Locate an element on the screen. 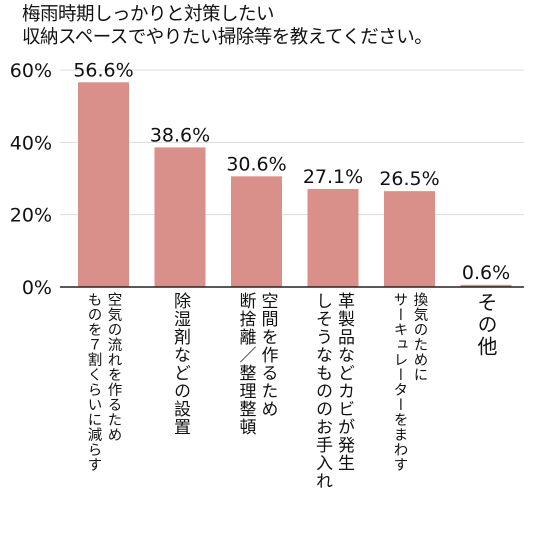 The image size is (536, 536). category-label-line: 空気の流れを作るため is located at coordinates (113, 367).